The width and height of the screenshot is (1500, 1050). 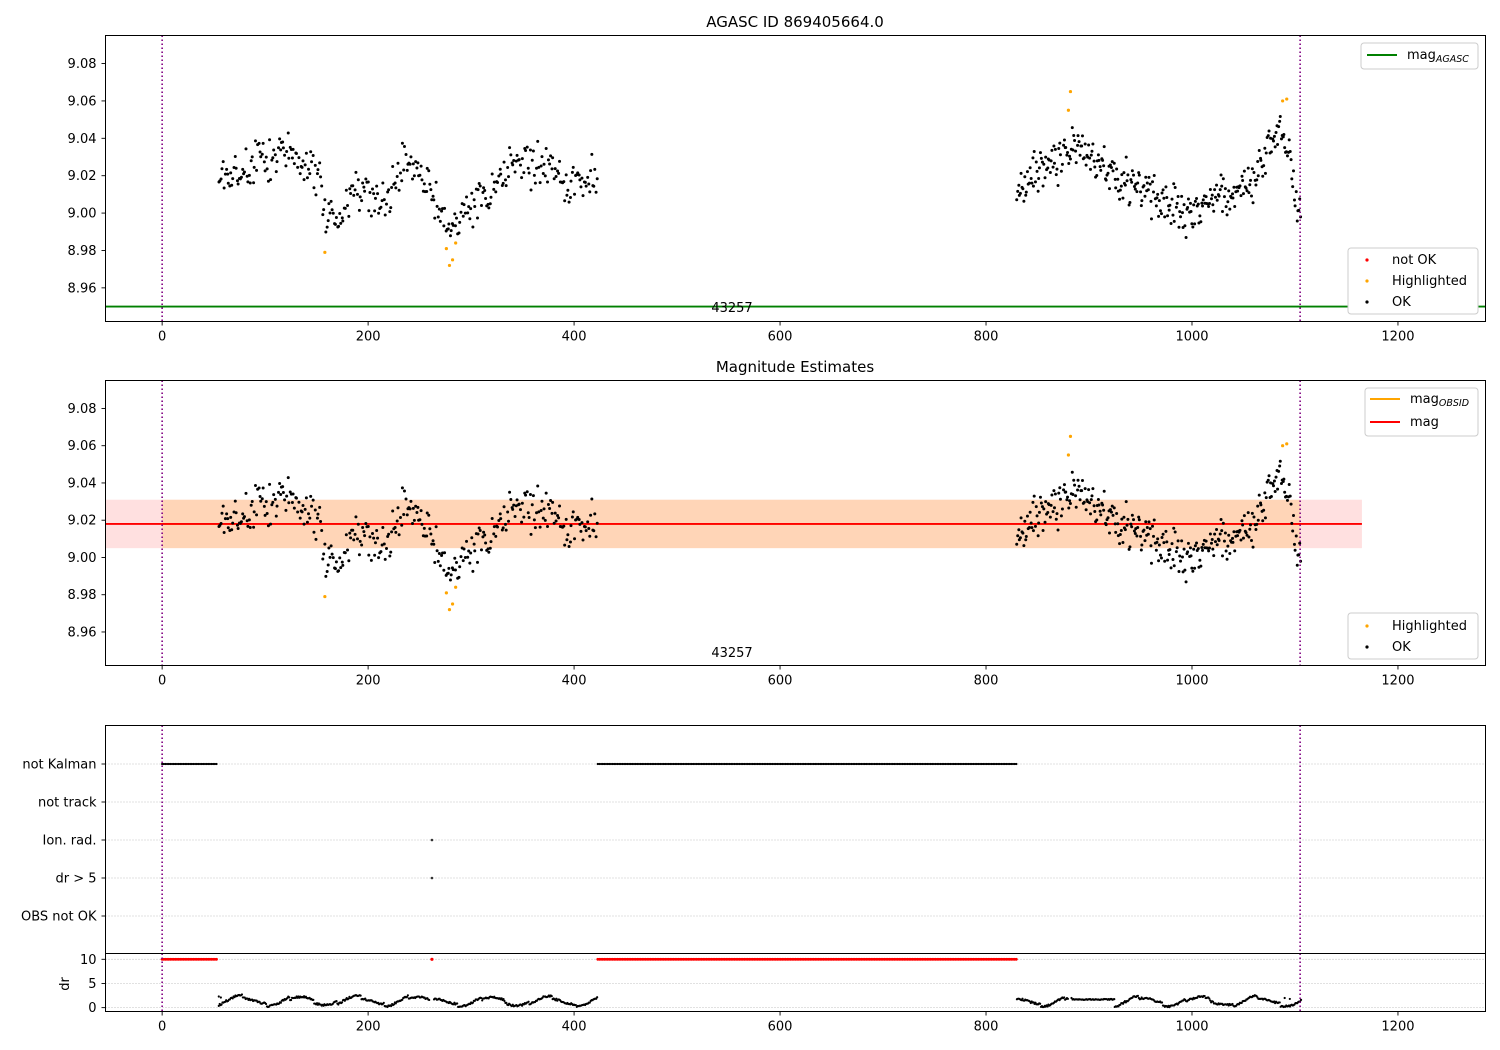 What do you see at coordinates (65, 984) in the screenshot?
I see `y-axis-label-dr: dr` at bounding box center [65, 984].